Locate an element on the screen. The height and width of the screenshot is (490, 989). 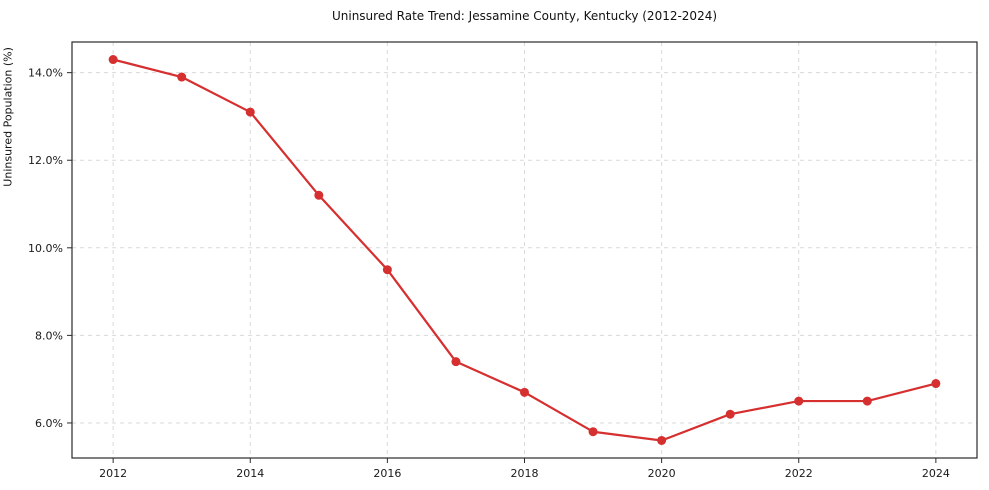
x-tick-label: 2016 is located at coordinates (387, 473).